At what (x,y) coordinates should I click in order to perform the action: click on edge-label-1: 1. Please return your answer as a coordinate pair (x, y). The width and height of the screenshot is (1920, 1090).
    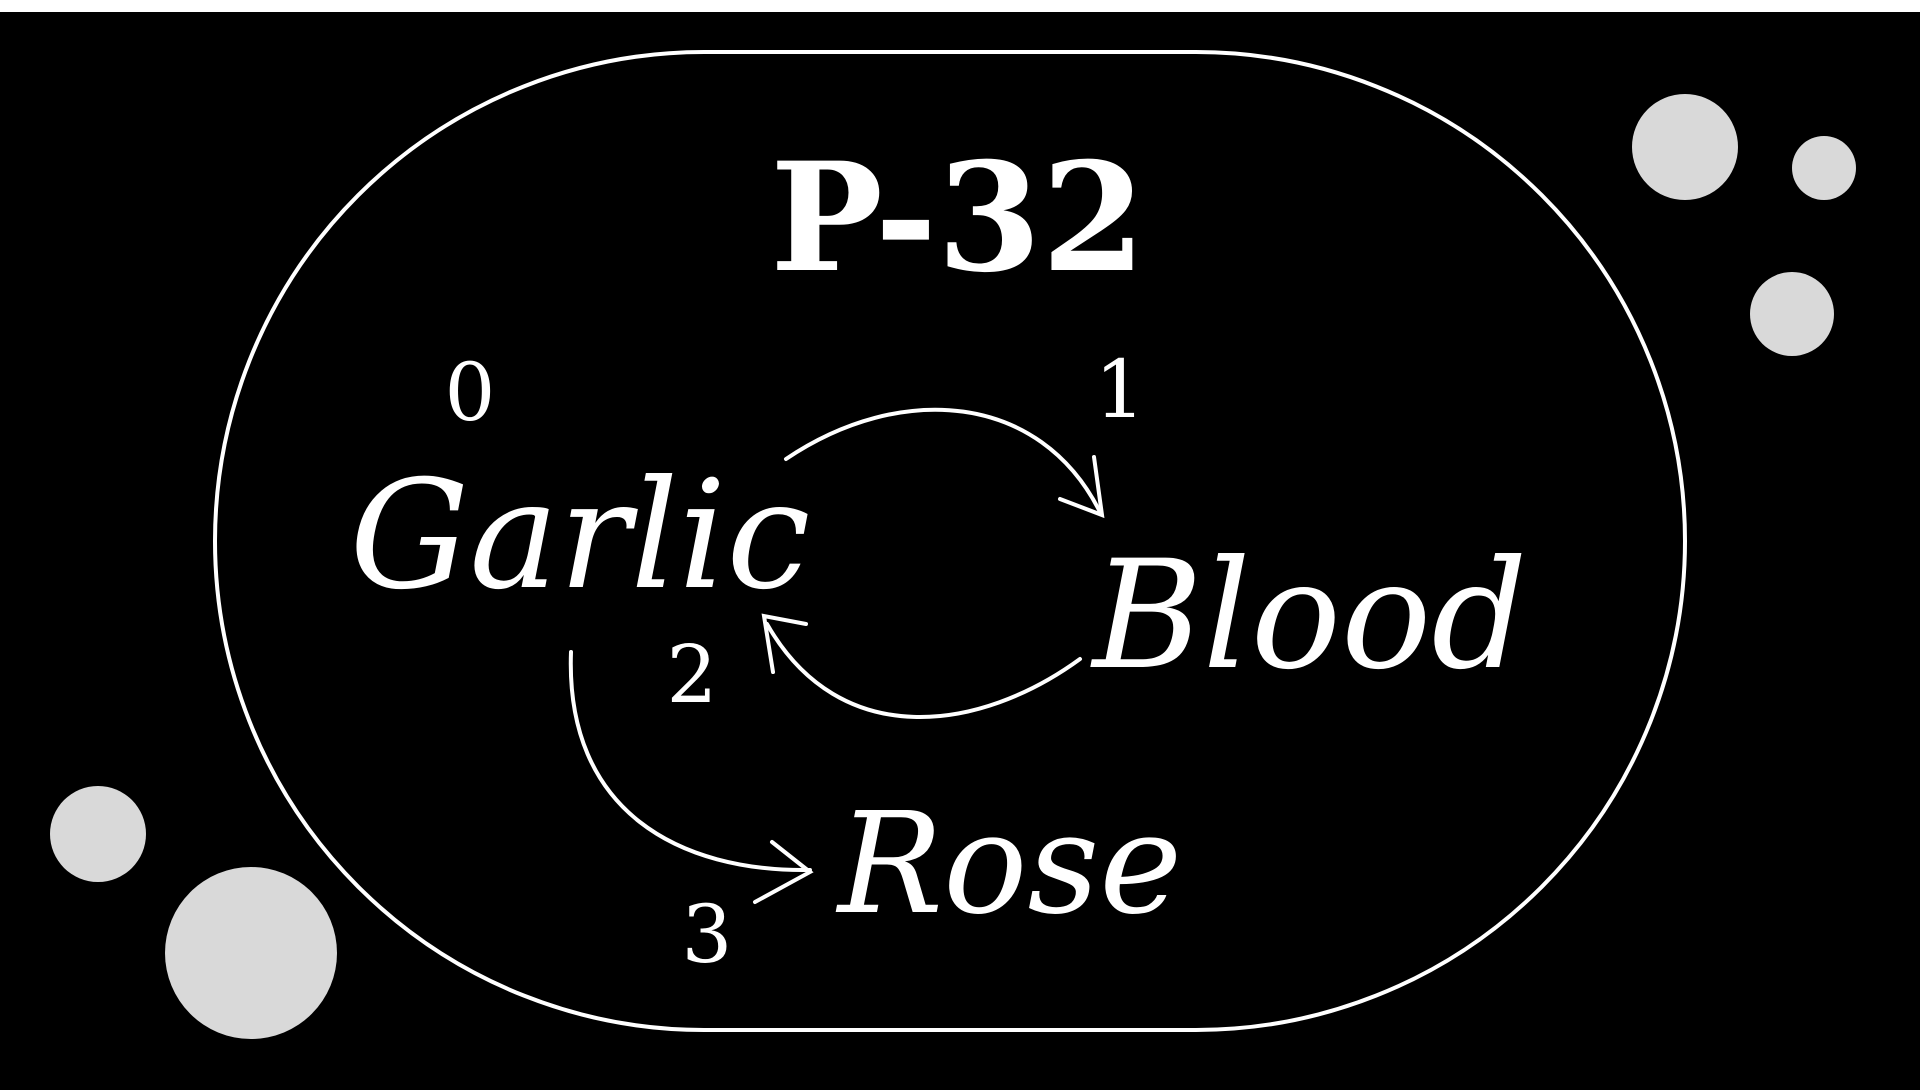
    Looking at the image, I should click on (1120, 389).